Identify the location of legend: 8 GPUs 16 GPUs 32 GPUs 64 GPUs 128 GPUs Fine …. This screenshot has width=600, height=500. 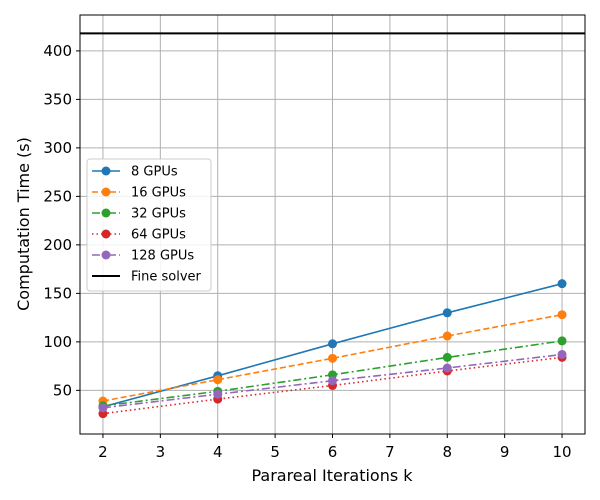
(149, 225).